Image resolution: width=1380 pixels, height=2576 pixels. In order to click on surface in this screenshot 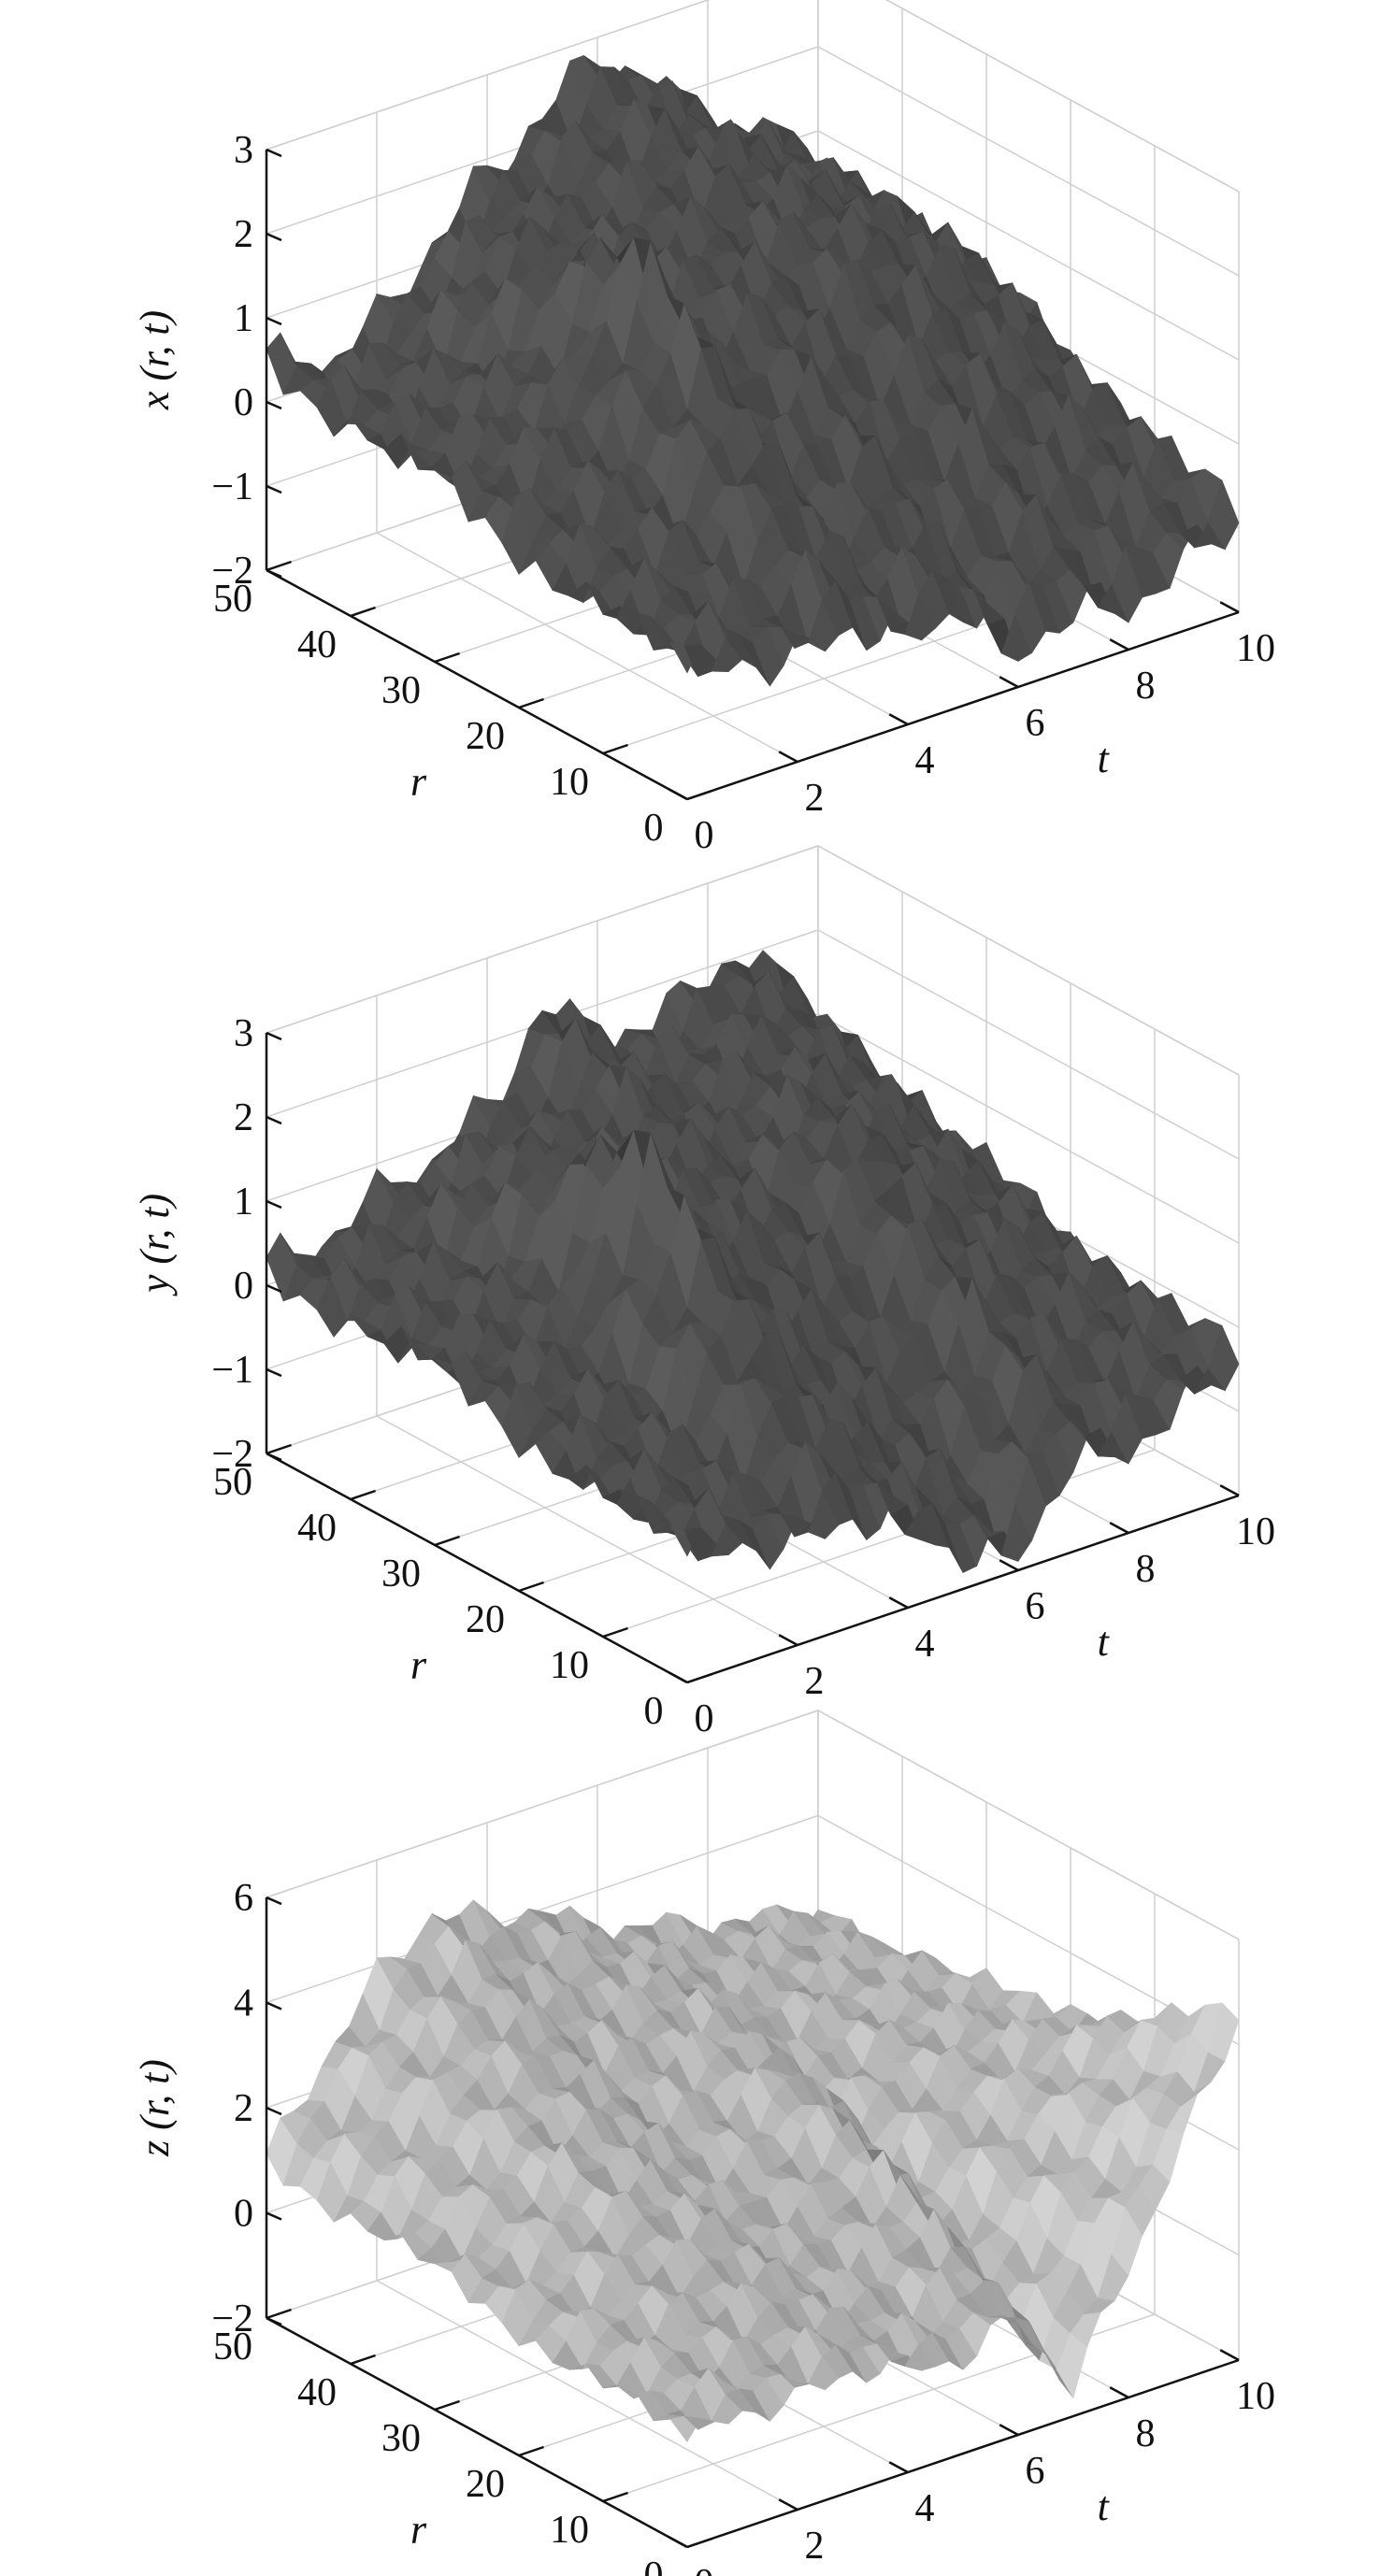, I will do `click(753, 2171)`.